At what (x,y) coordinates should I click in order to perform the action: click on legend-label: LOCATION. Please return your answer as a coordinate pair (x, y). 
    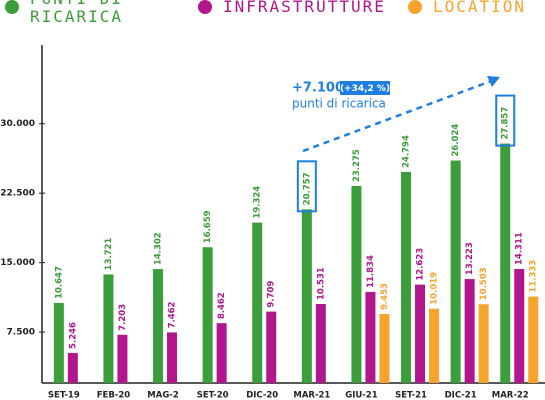
    Looking at the image, I should click on (480, 8).